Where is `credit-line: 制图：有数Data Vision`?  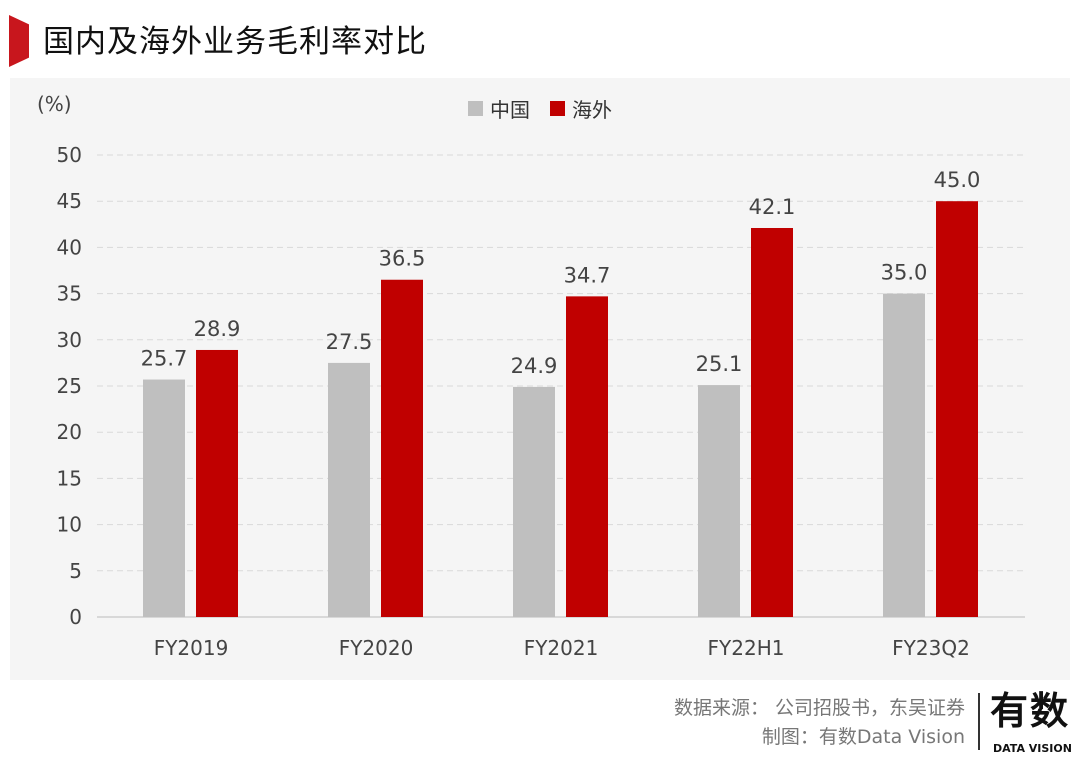
credit-line: 制图：有数Data Vision is located at coordinates (863, 737).